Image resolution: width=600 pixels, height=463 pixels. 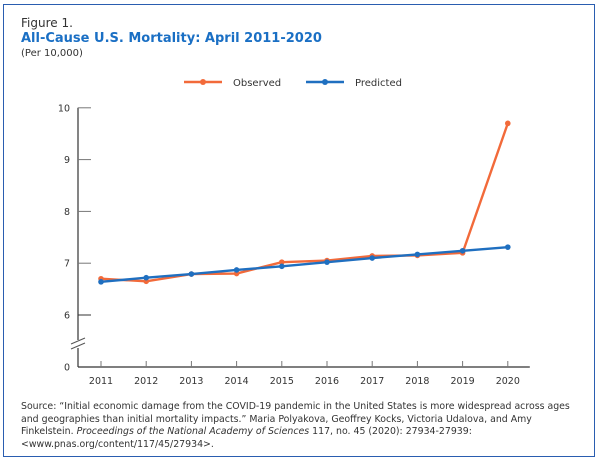 What do you see at coordinates (78, 343) in the screenshot?
I see `axis-break` at bounding box center [78, 343].